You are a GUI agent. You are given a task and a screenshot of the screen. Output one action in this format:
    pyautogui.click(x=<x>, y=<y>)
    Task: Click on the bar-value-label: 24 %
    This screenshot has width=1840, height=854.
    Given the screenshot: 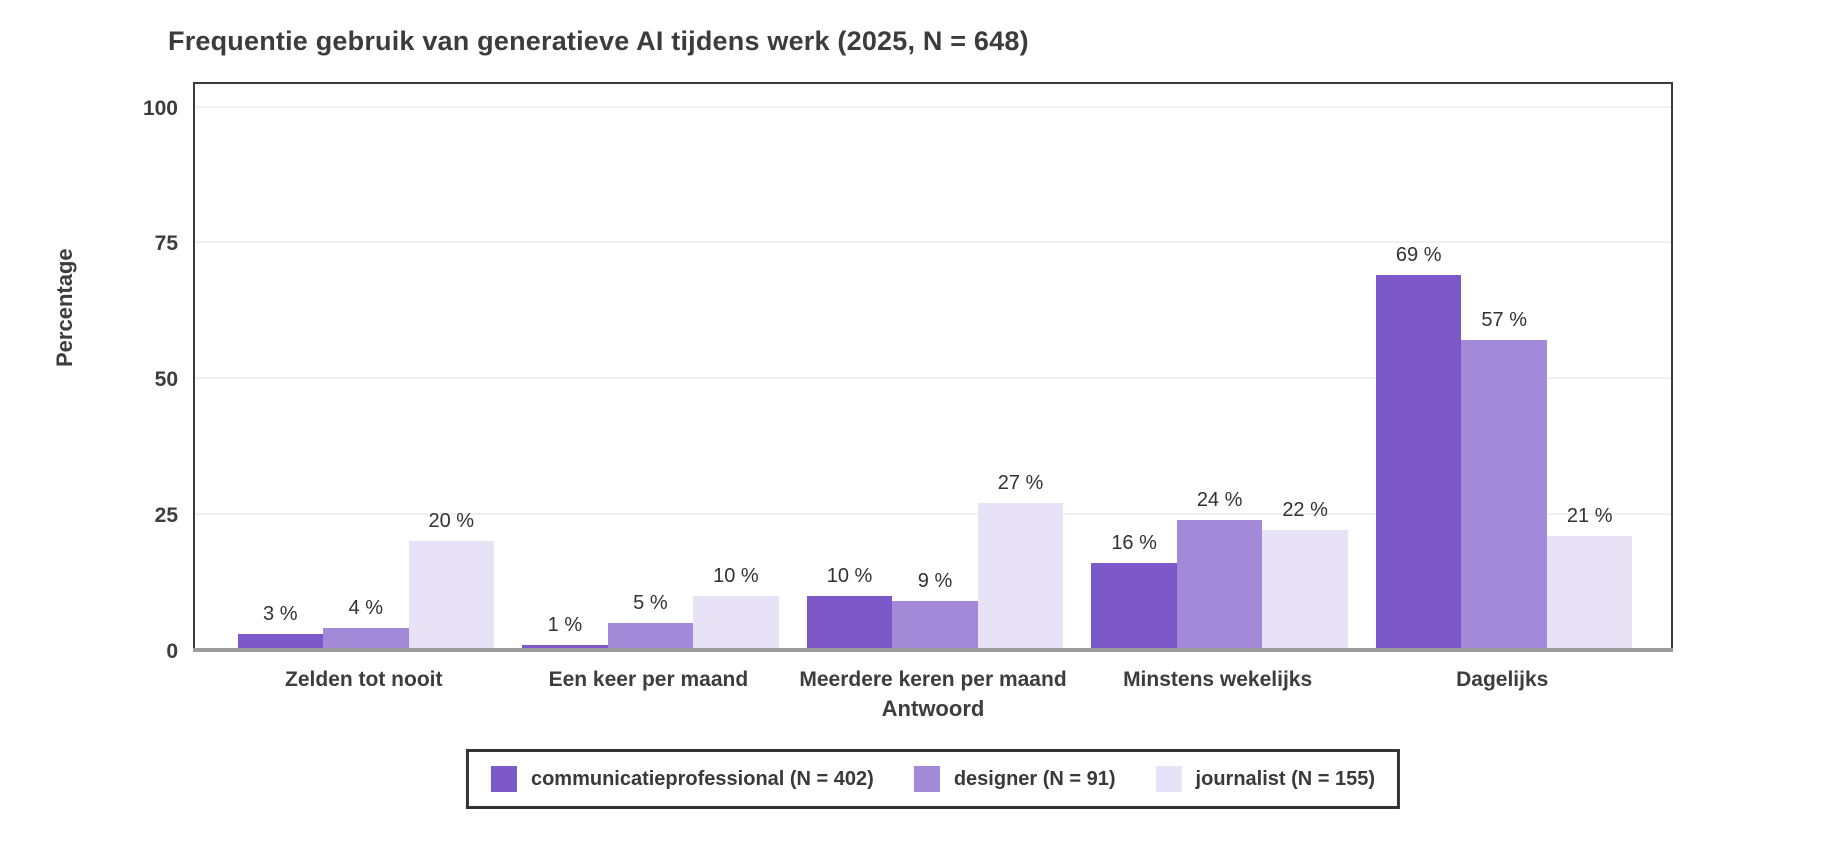 What is the action you would take?
    pyautogui.click(x=1219, y=499)
    